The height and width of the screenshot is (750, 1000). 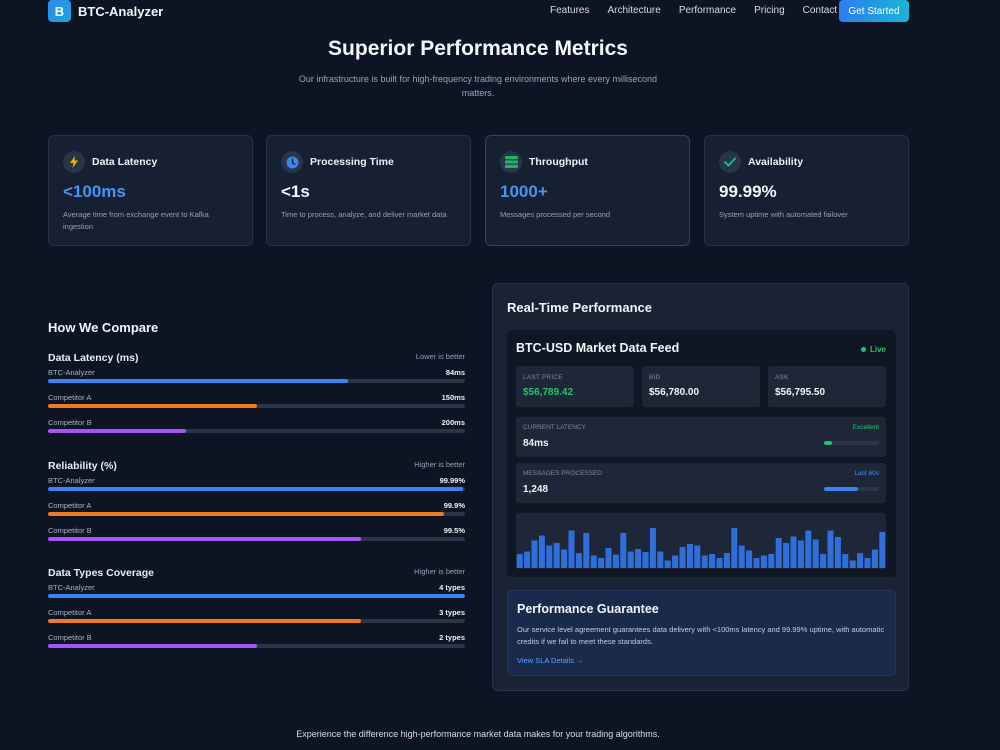 What do you see at coordinates (524, 191) in the screenshot?
I see `metric-value: 1000+` at bounding box center [524, 191].